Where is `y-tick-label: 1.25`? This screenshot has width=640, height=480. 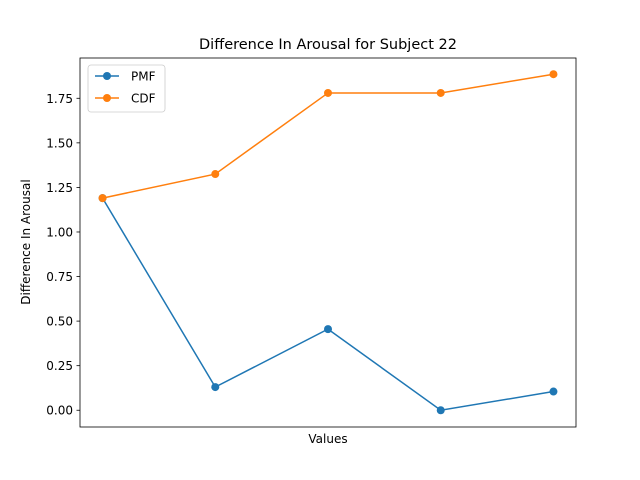
y-tick-label: 1.25 is located at coordinates (59, 188).